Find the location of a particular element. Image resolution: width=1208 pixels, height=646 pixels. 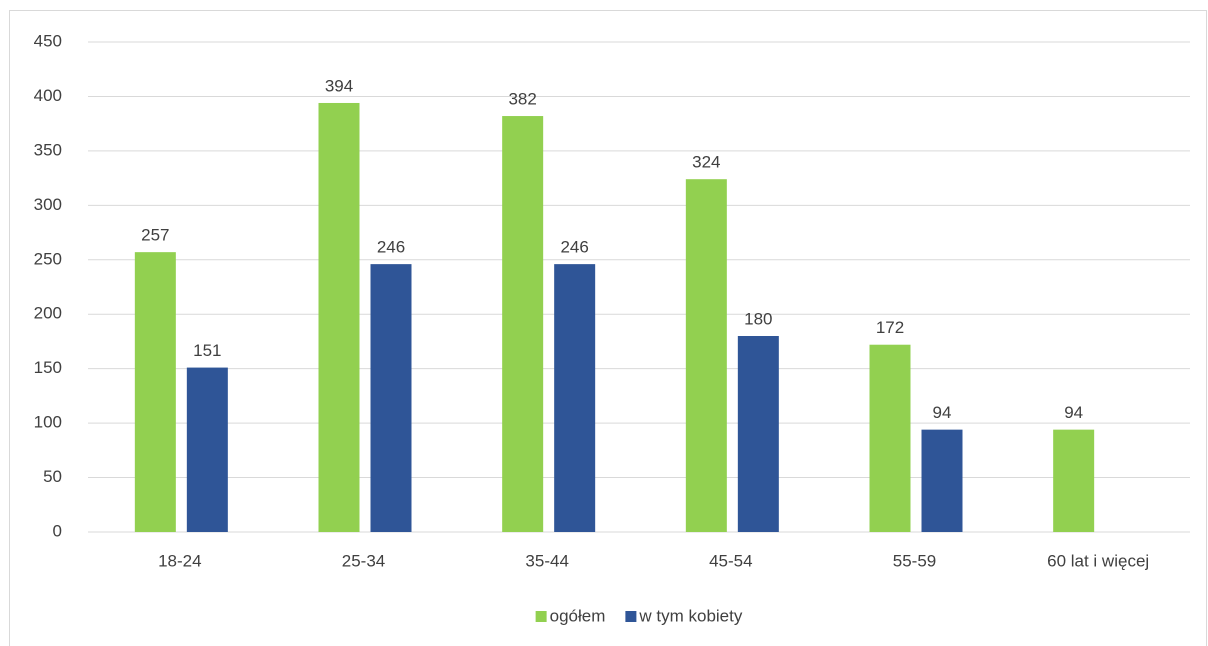

y-tick-label: 450 is located at coordinates (48, 40).